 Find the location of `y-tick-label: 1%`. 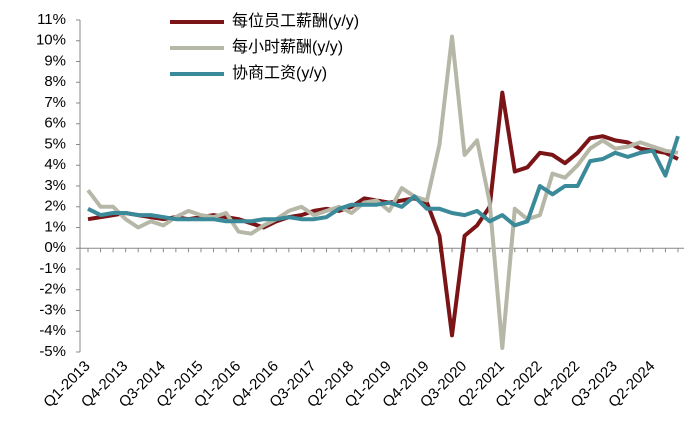

y-tick-label: 1% is located at coordinates (55, 226).